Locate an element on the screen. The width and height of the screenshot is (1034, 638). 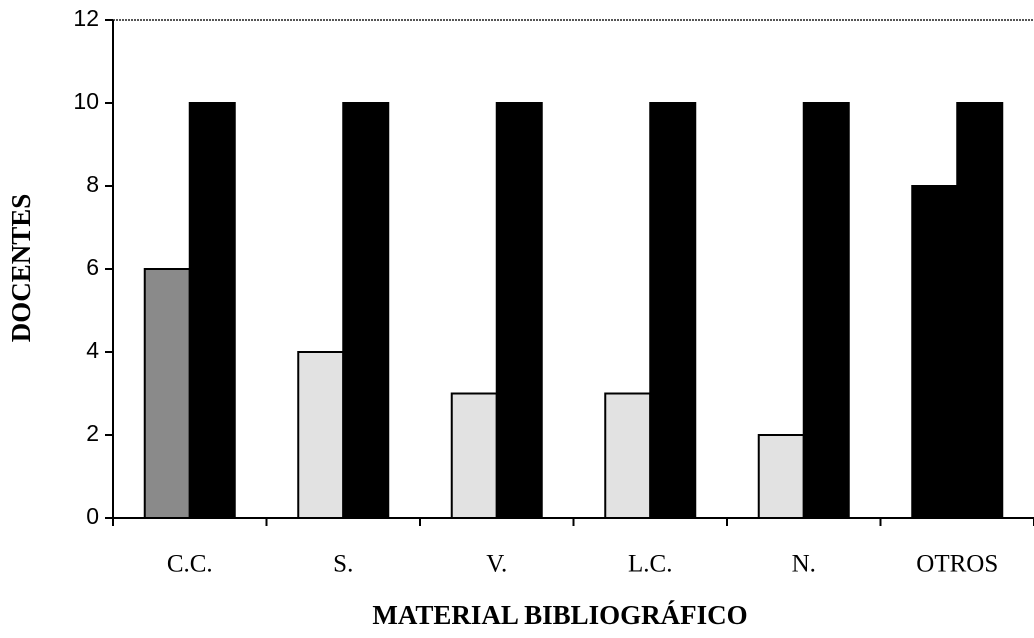
y-tick-label: 12 is located at coordinates (86, 18).